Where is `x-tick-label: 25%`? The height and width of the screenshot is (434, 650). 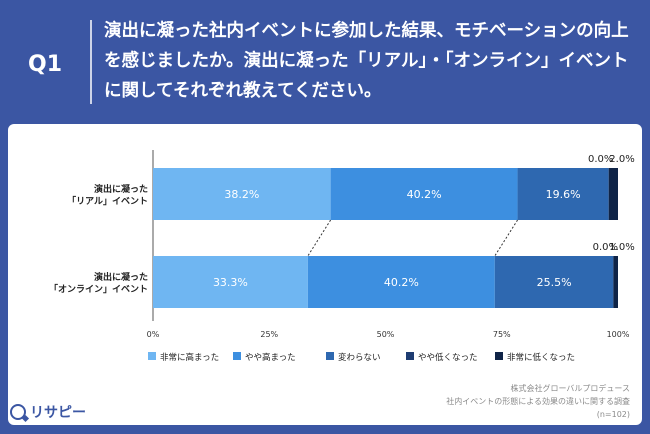
x-tick-label: 25% is located at coordinates (269, 334).